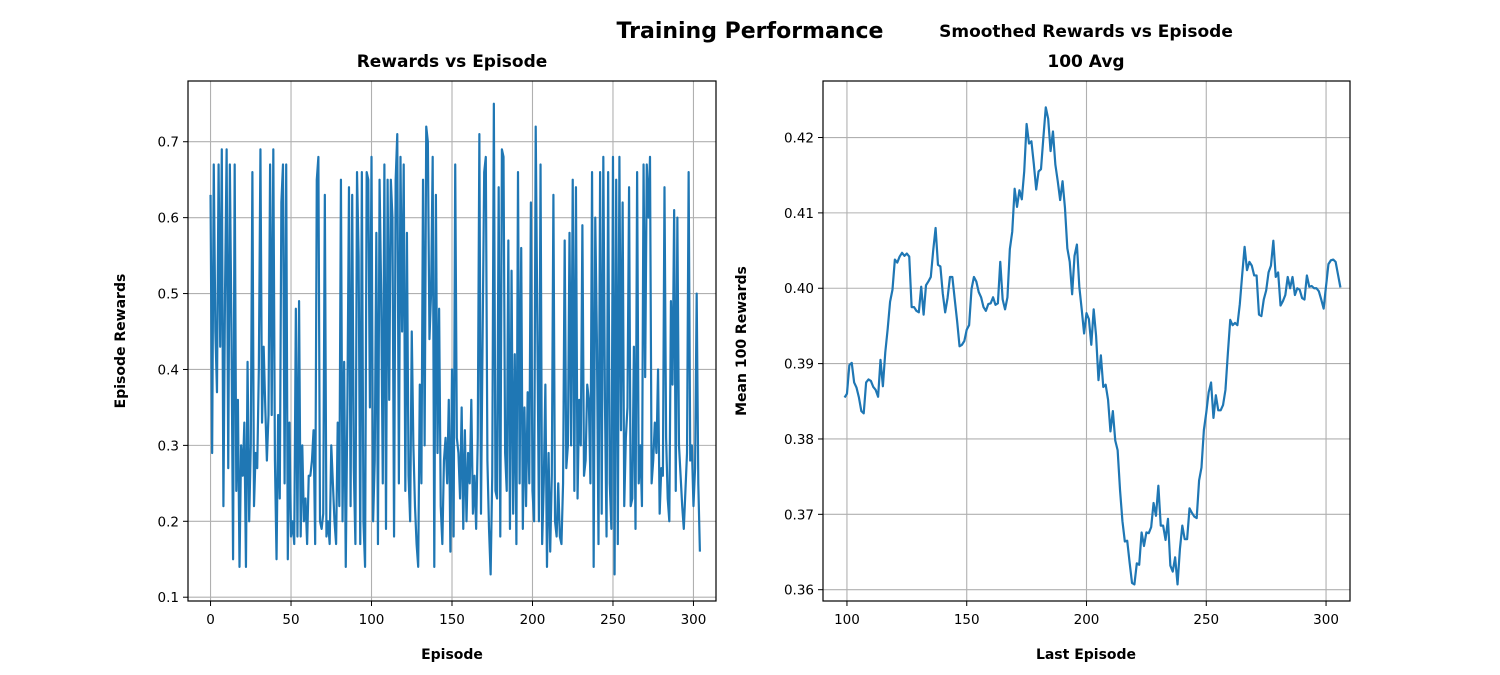 This screenshot has width=1500, height=675. What do you see at coordinates (168, 598) in the screenshot?
I see `y-tick-label: 0.1` at bounding box center [168, 598].